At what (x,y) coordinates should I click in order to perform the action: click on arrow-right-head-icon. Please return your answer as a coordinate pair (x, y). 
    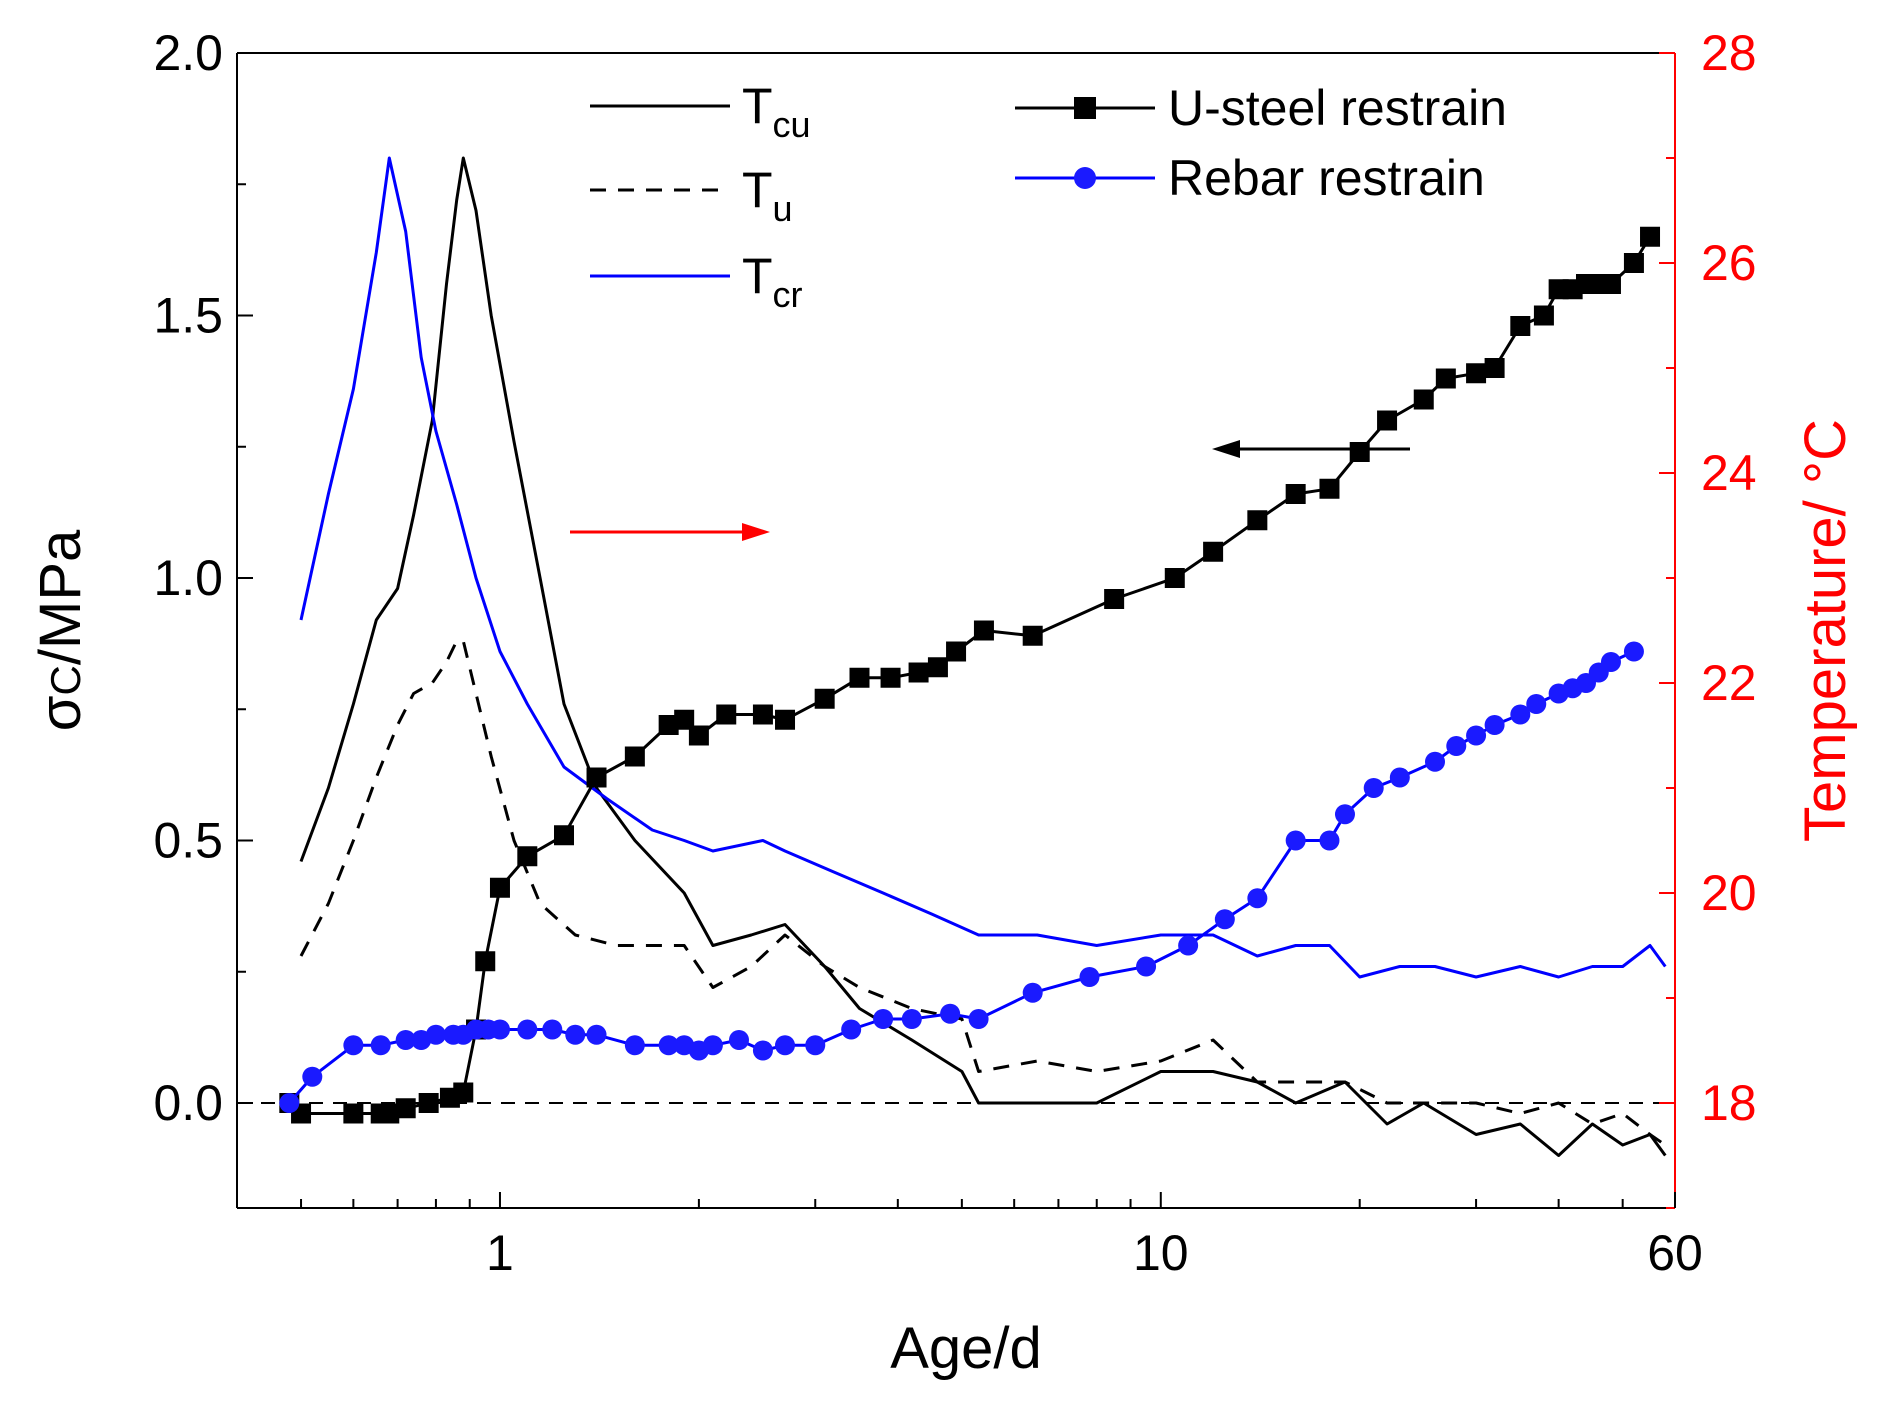
    Looking at the image, I should click on (756, 532).